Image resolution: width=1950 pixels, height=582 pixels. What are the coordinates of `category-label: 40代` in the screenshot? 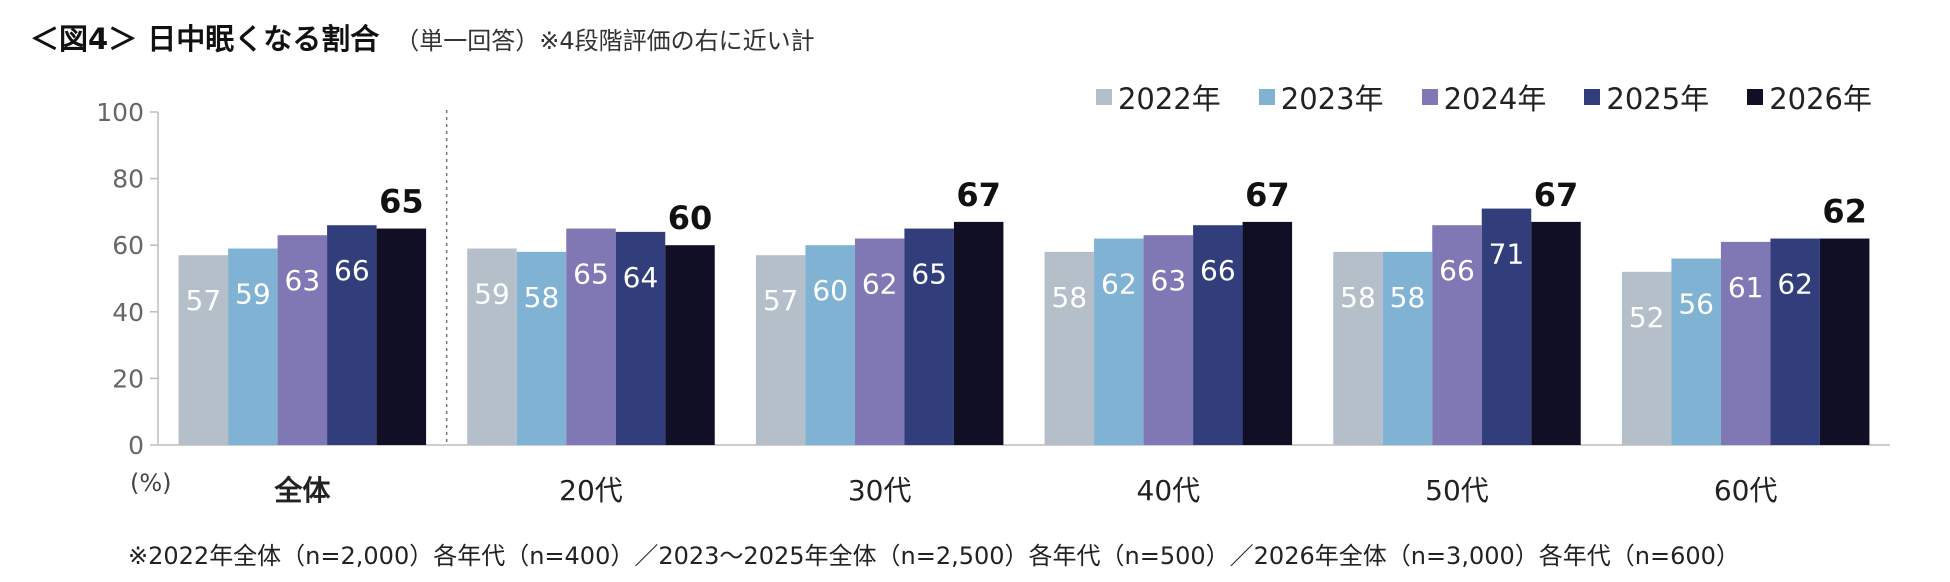 It's located at (1169, 490).